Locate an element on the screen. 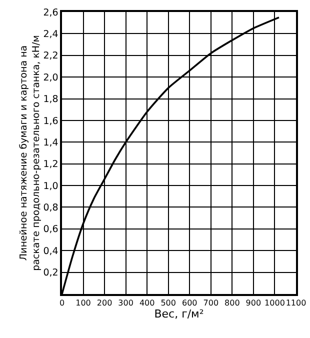 Image resolution: width=310 pixels, height=338 pixels. x-tick-label: 200 is located at coordinates (104, 303).